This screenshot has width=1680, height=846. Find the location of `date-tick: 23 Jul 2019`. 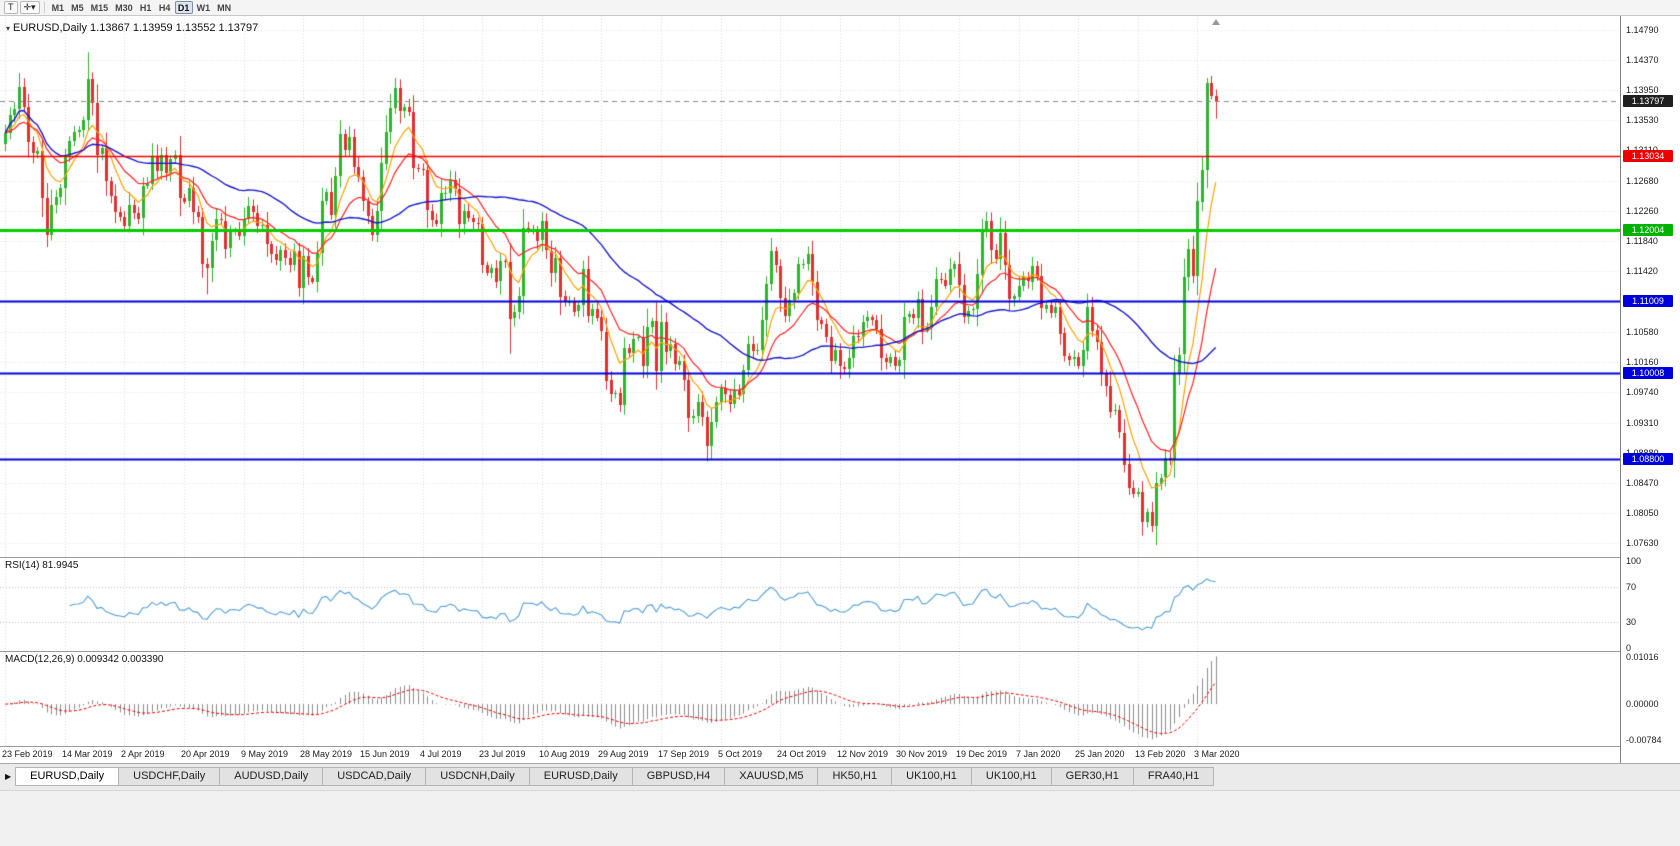

date-tick: 23 Jul 2019 is located at coordinates (502, 754).